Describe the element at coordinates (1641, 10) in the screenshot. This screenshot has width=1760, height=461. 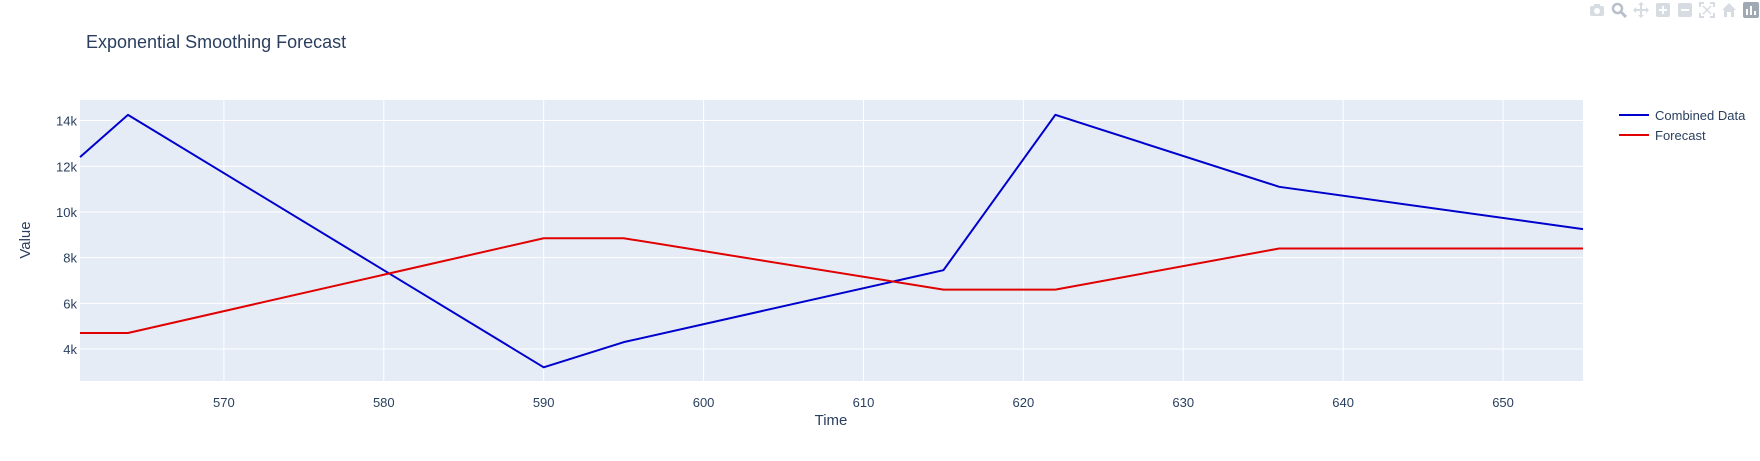
I see `pan-icon` at that location.